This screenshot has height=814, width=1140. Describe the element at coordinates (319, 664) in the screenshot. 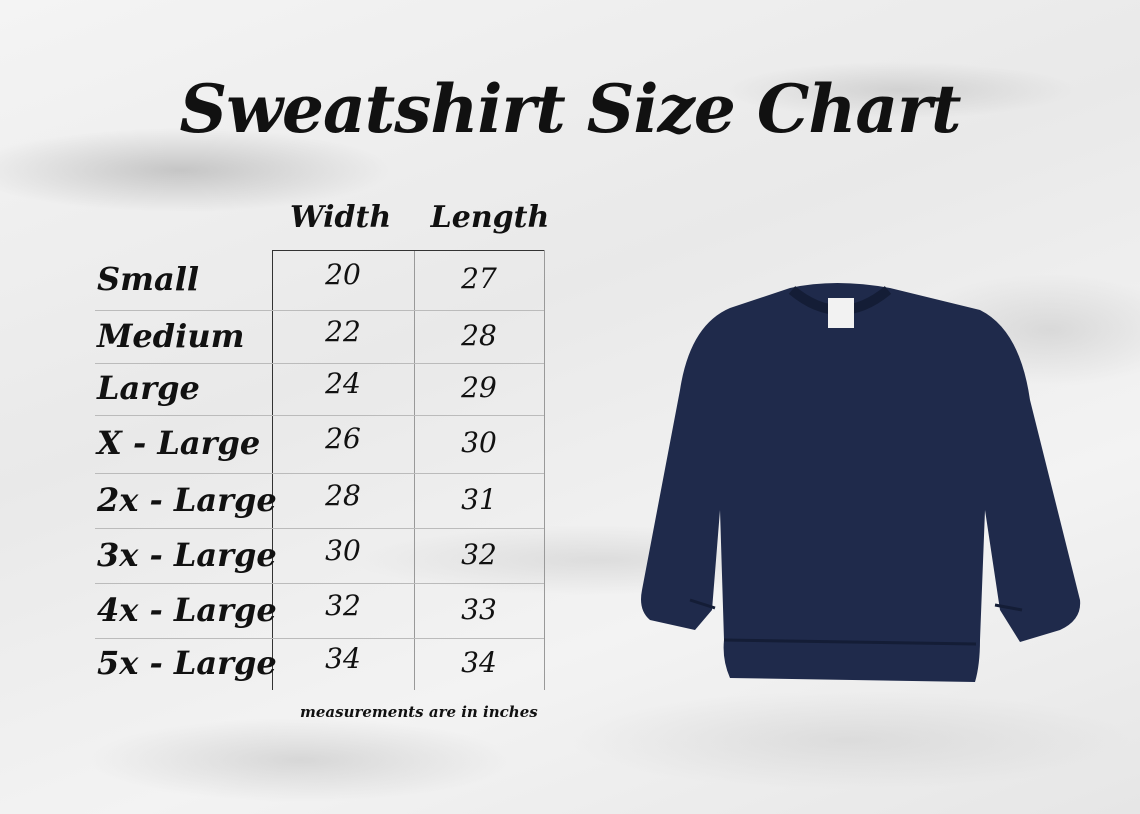

I see `table-row: 5x - Large 34 34` at that location.